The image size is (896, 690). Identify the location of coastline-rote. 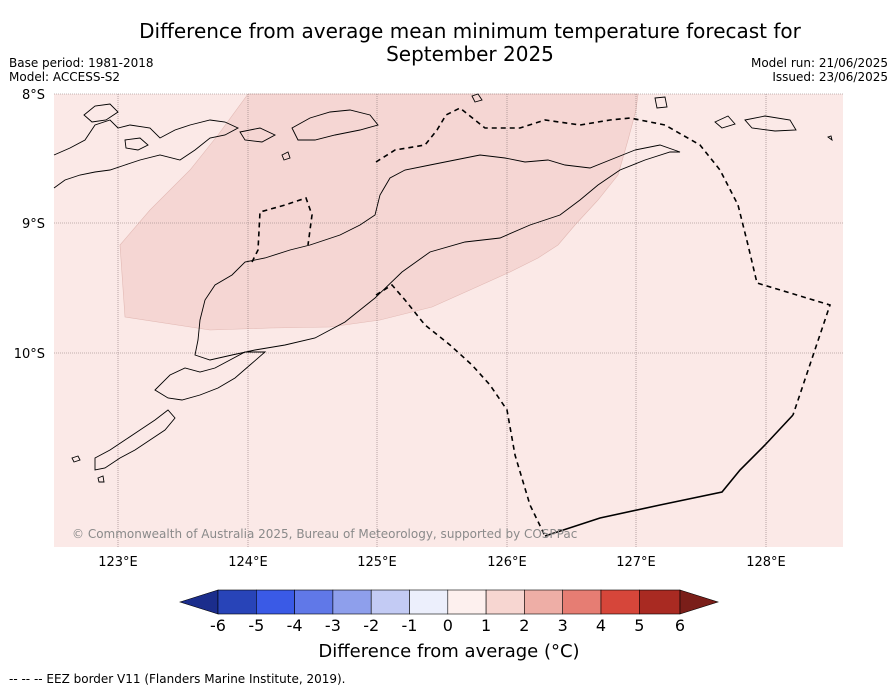
(210, 376).